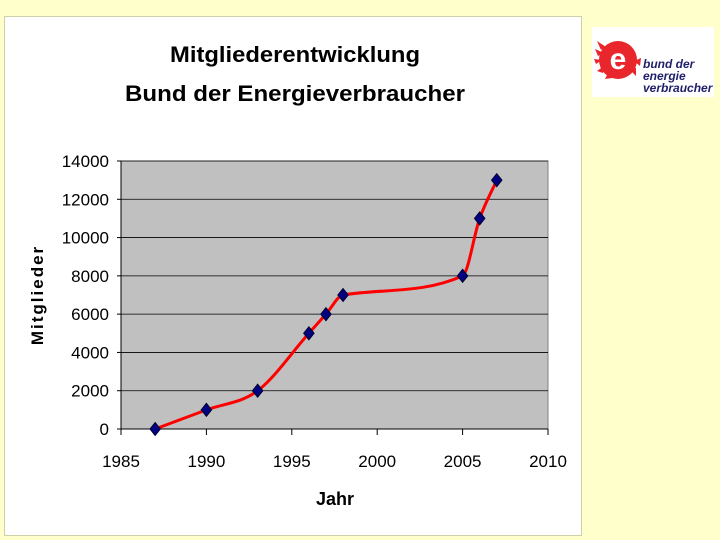  What do you see at coordinates (37, 295) in the screenshot?
I see `y-axis-label: Mitglieder` at bounding box center [37, 295].